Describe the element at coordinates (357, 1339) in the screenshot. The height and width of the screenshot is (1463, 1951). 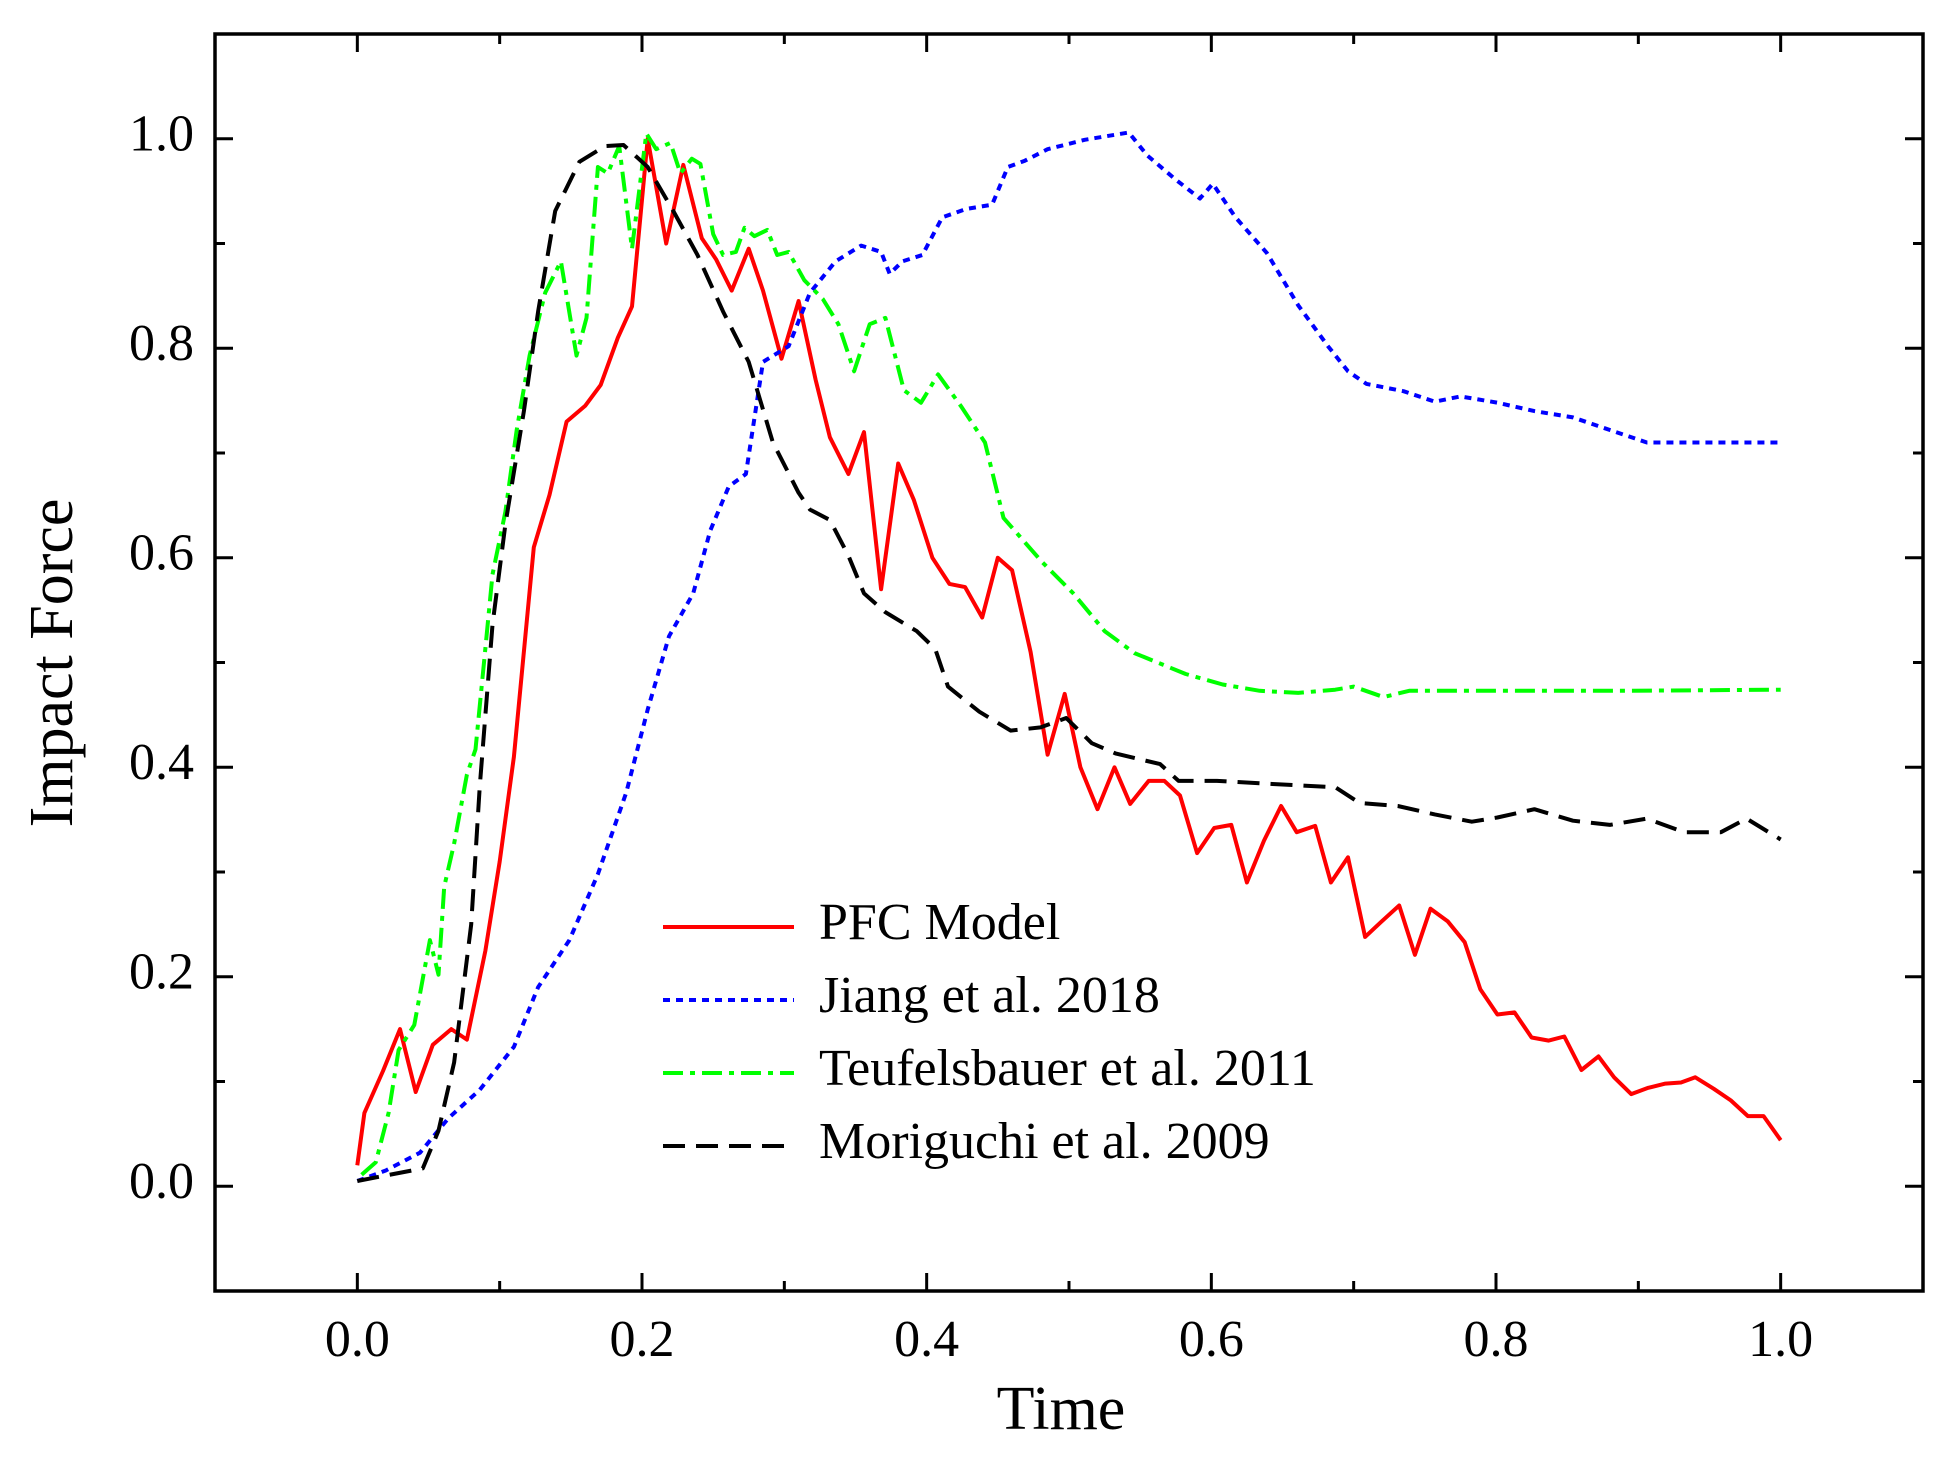
I see `x-tick-label: 0.0` at that location.